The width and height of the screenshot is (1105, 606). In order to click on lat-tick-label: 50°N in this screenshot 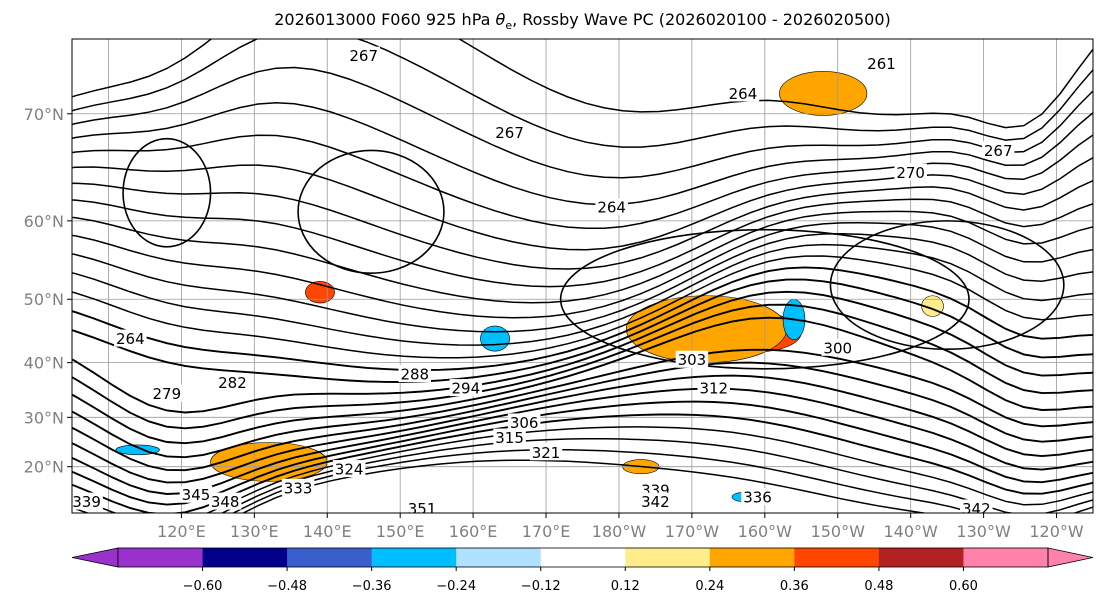, I will do `click(44, 299)`.